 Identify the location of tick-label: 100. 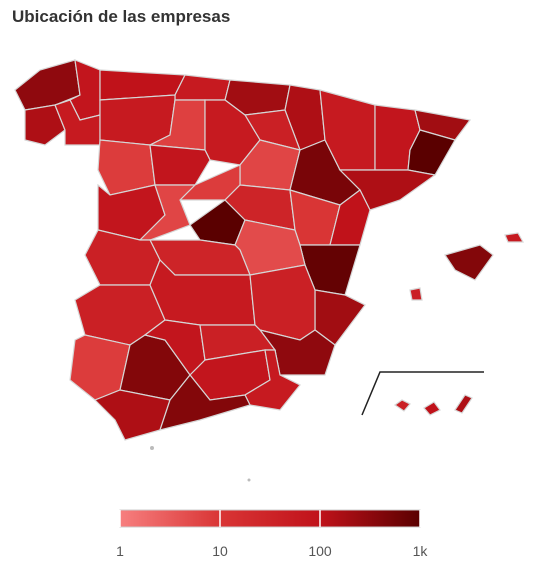
(320, 551).